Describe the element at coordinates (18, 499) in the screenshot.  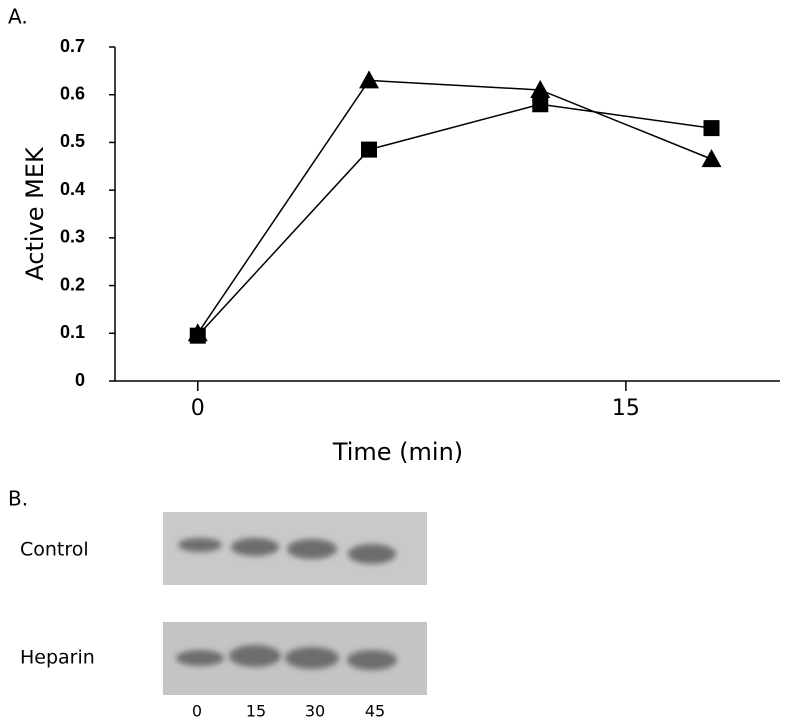
I see `panel-label: B.` at that location.